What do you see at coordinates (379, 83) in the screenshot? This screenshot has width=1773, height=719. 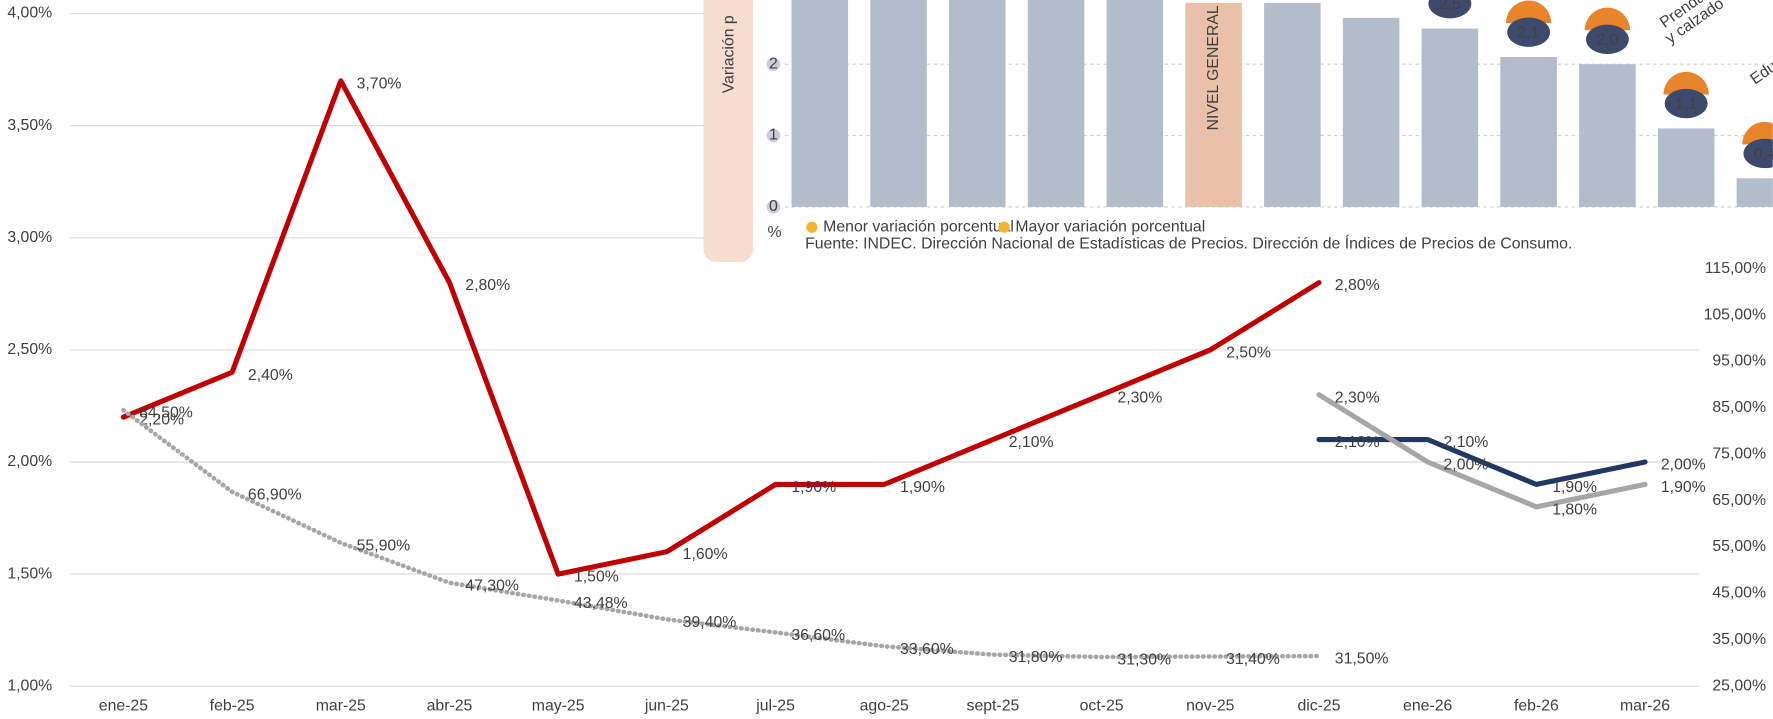 I see `data-label: 3,70%` at bounding box center [379, 83].